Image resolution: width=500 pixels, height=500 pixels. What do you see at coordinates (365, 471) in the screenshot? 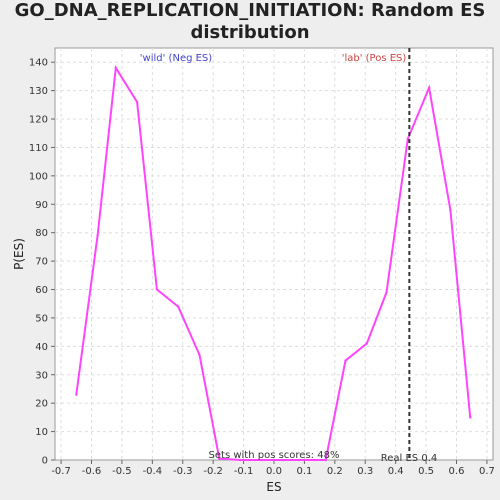
I see `x-tick-label: 0.3` at bounding box center [365, 471].